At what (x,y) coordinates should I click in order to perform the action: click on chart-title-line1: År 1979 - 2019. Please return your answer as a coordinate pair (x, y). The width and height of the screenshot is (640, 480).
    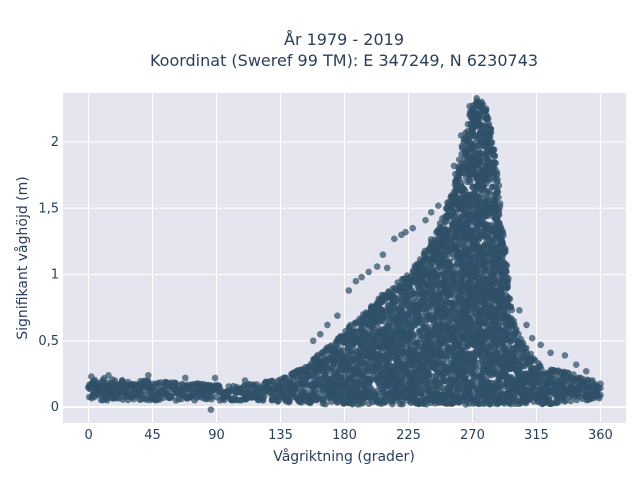
    Looking at the image, I should click on (344, 39).